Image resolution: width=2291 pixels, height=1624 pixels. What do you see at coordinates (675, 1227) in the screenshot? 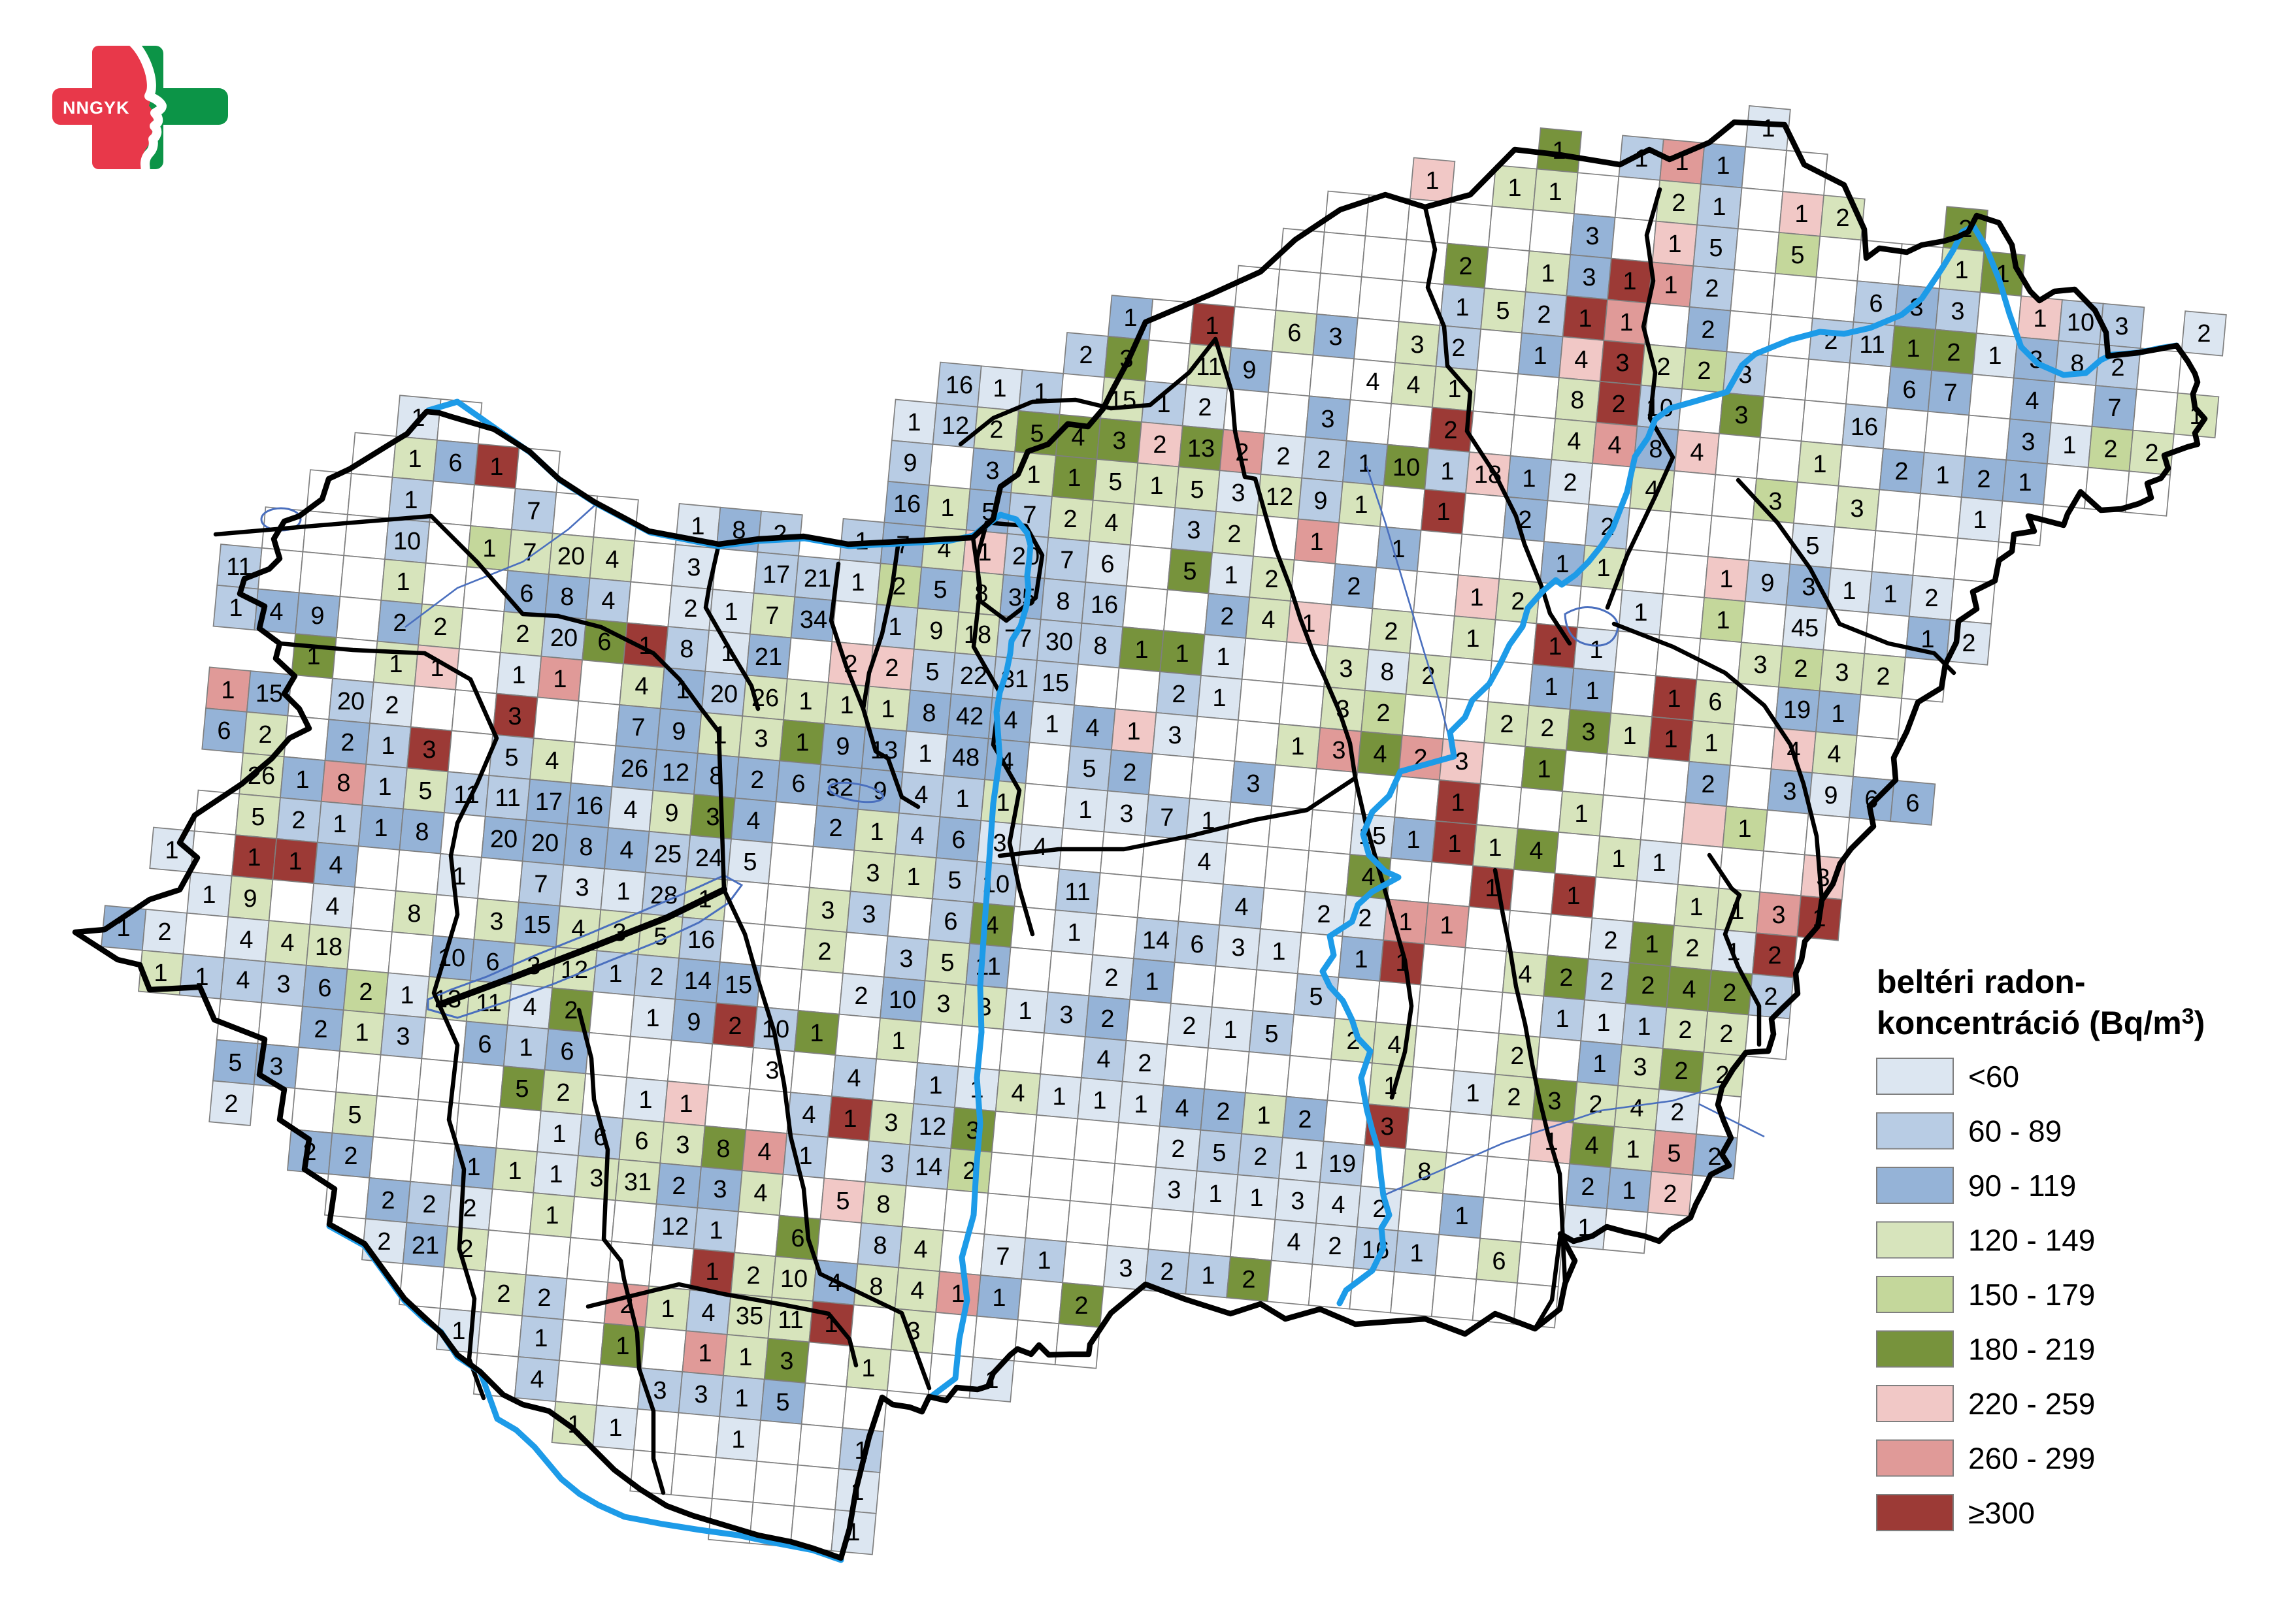
I see `svg-text: 12` at bounding box center [675, 1227].